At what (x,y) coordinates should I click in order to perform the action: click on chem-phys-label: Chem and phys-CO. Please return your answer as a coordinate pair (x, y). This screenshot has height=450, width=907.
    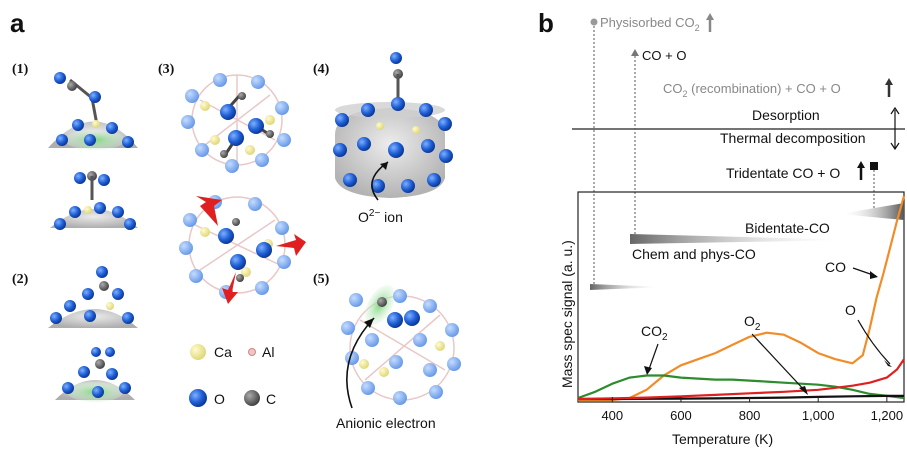
    Looking at the image, I should click on (694, 254).